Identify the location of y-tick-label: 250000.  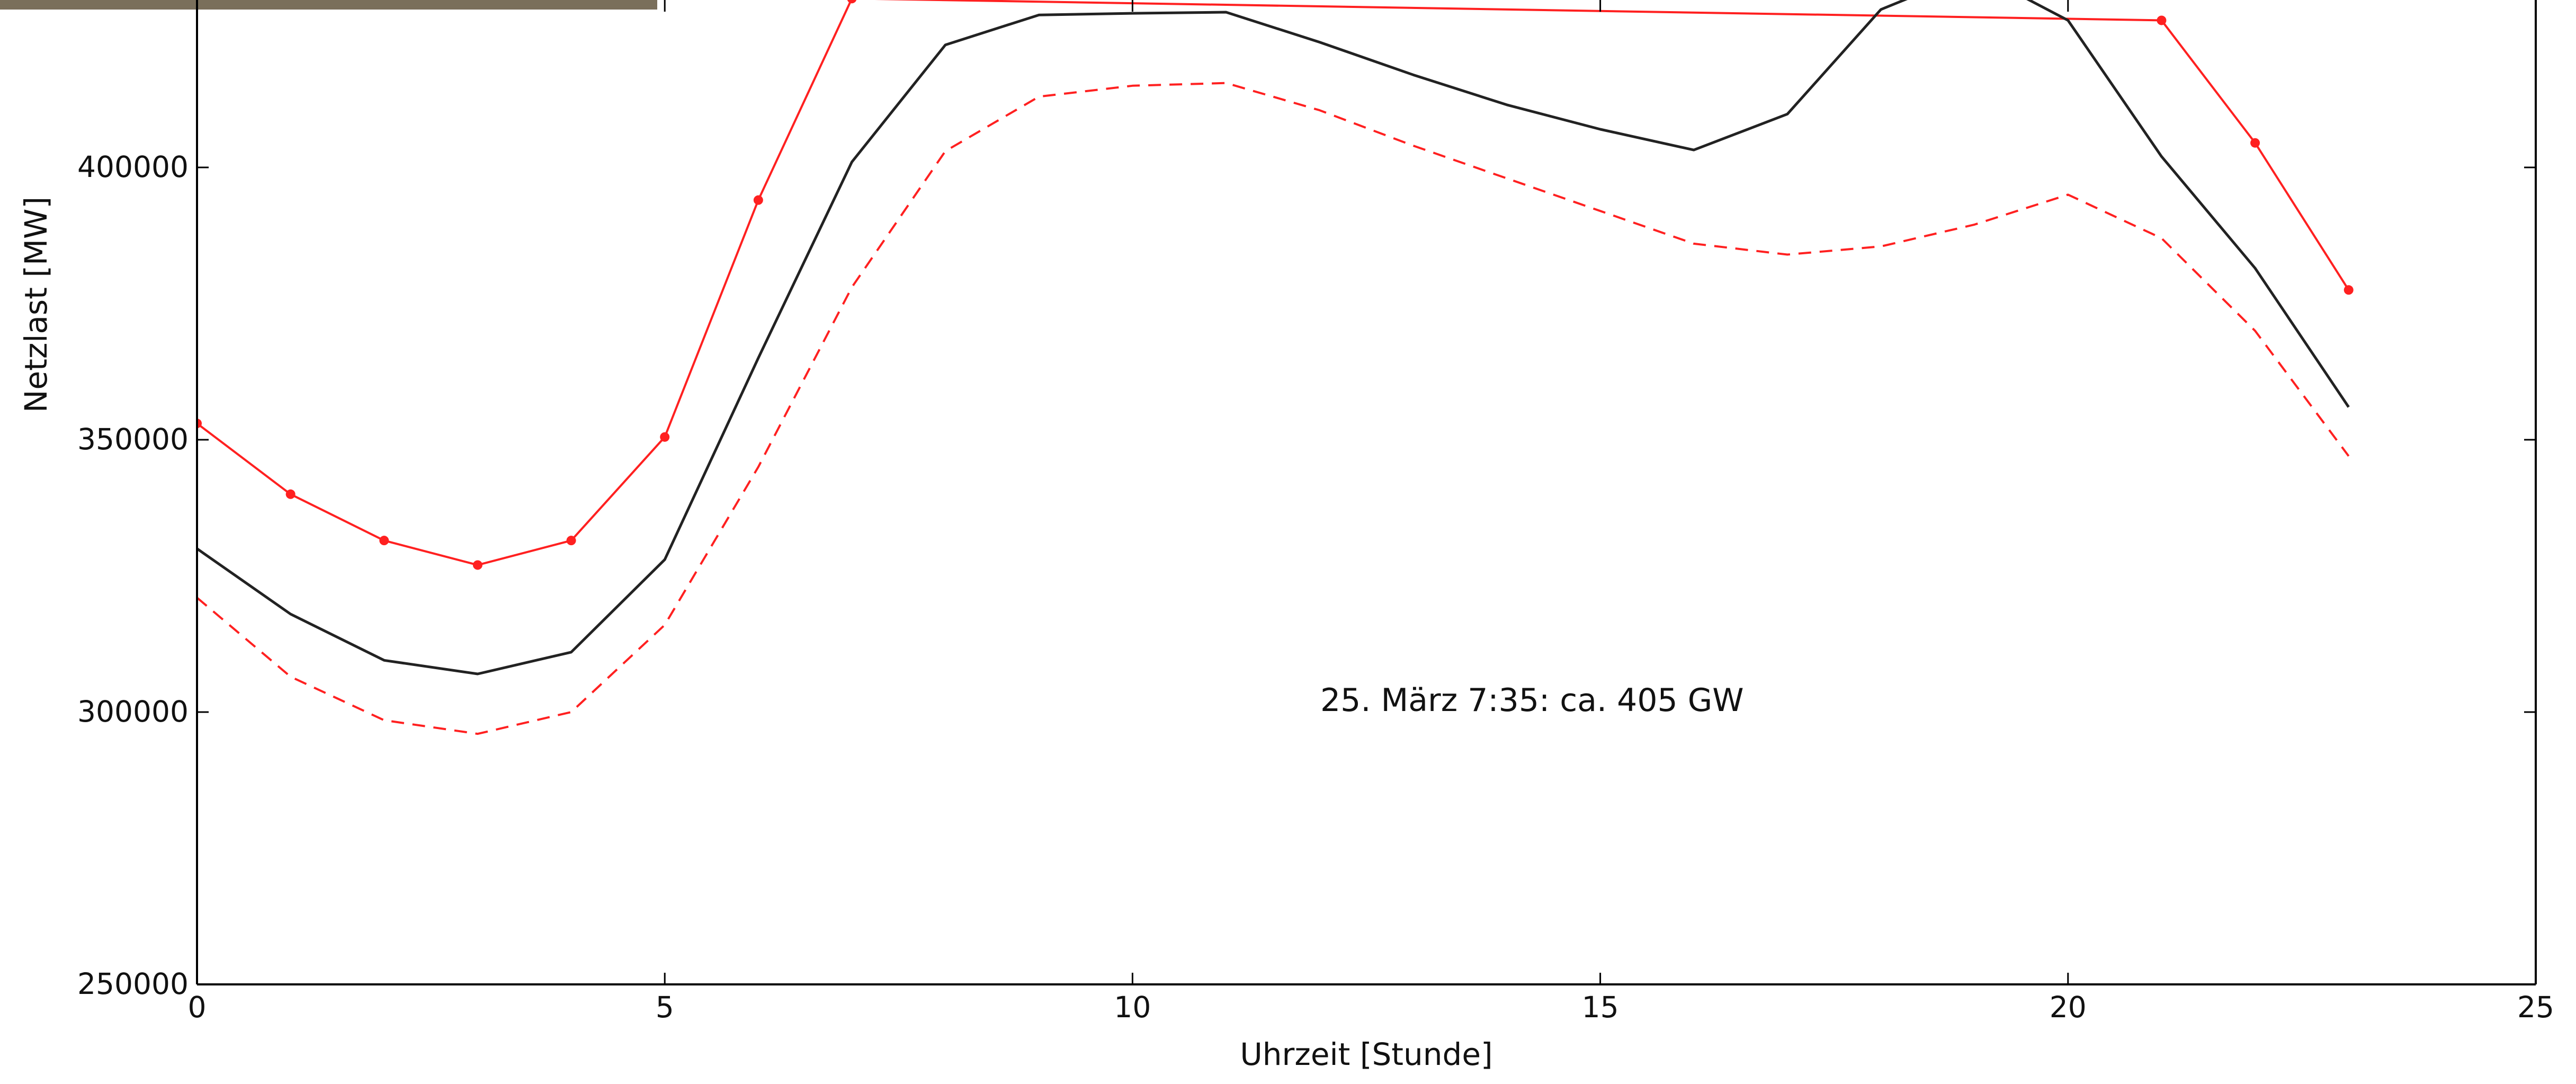
(133, 984).